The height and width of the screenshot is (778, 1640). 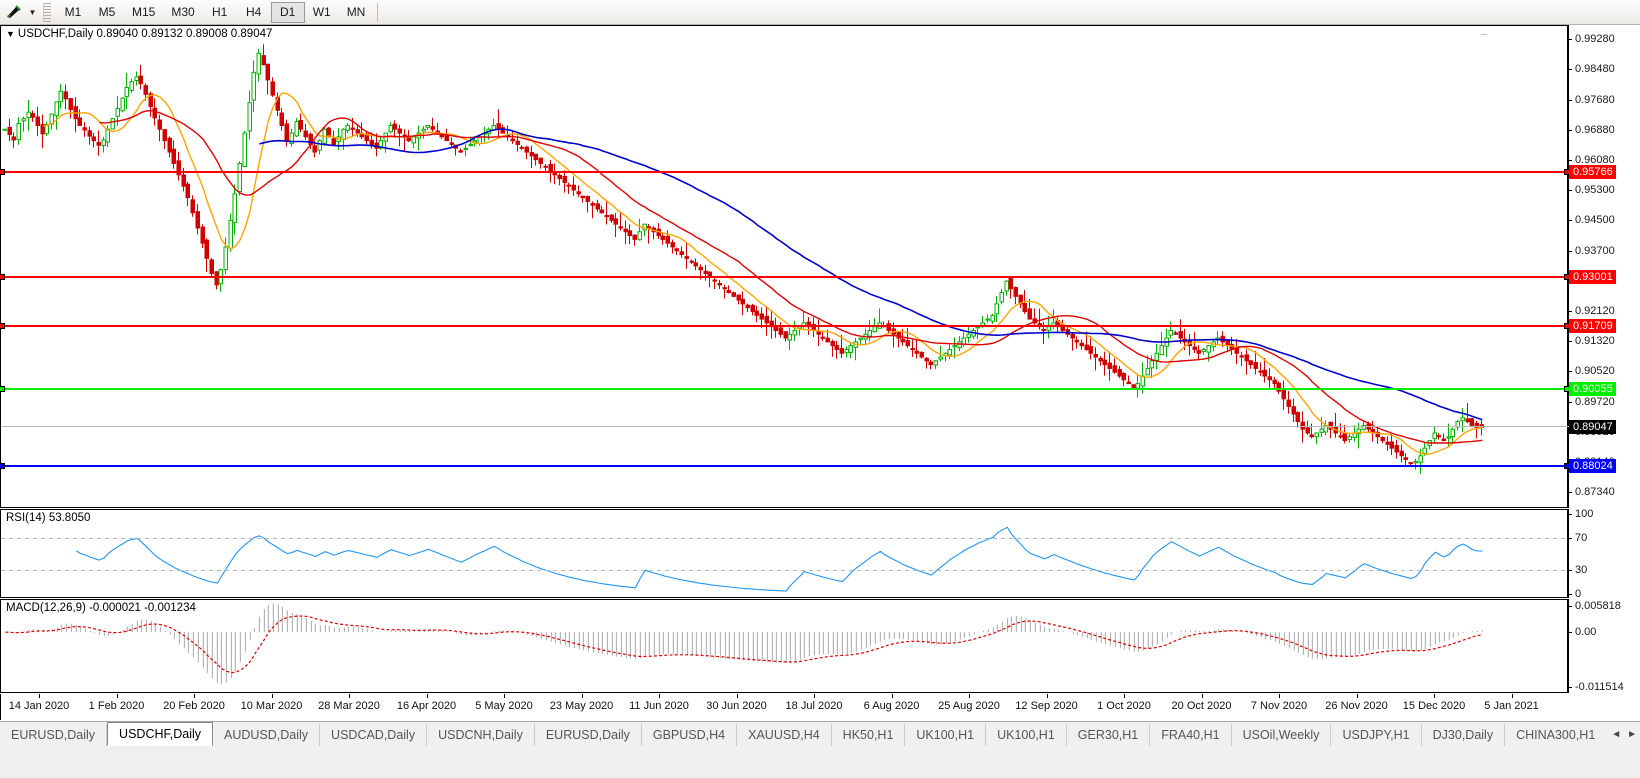 I want to click on timeframe-m30: M30, so click(x=183, y=12).